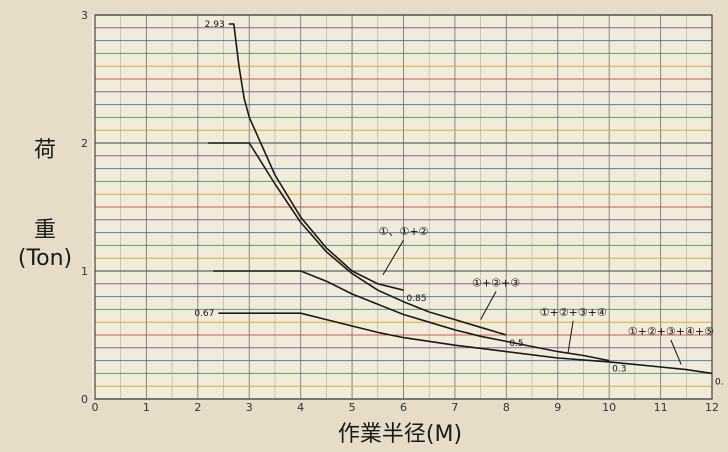 The width and height of the screenshot is (728, 452). What do you see at coordinates (197, 407) in the screenshot?
I see `x-tick-label: 2` at bounding box center [197, 407].